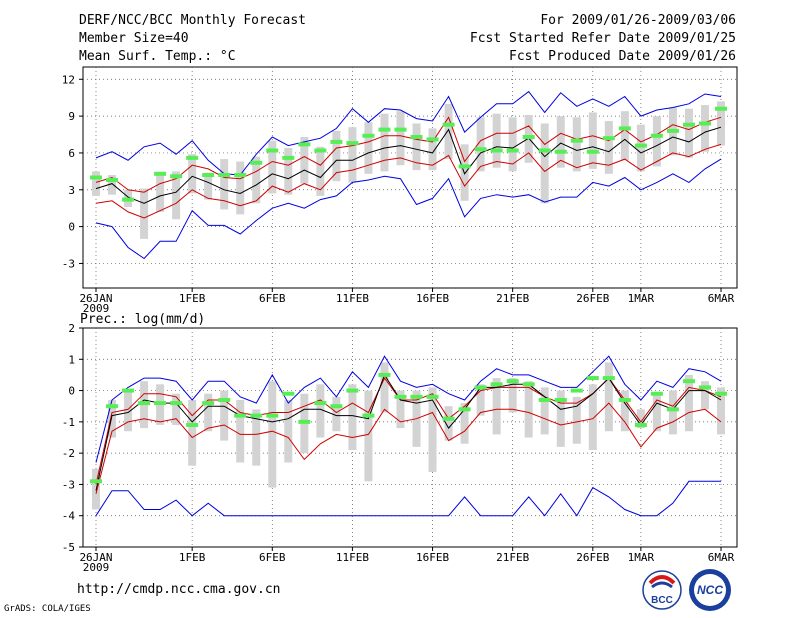  Describe the element at coordinates (68, 422) in the screenshot. I see `precipitation-ytick-label: -1` at that location.